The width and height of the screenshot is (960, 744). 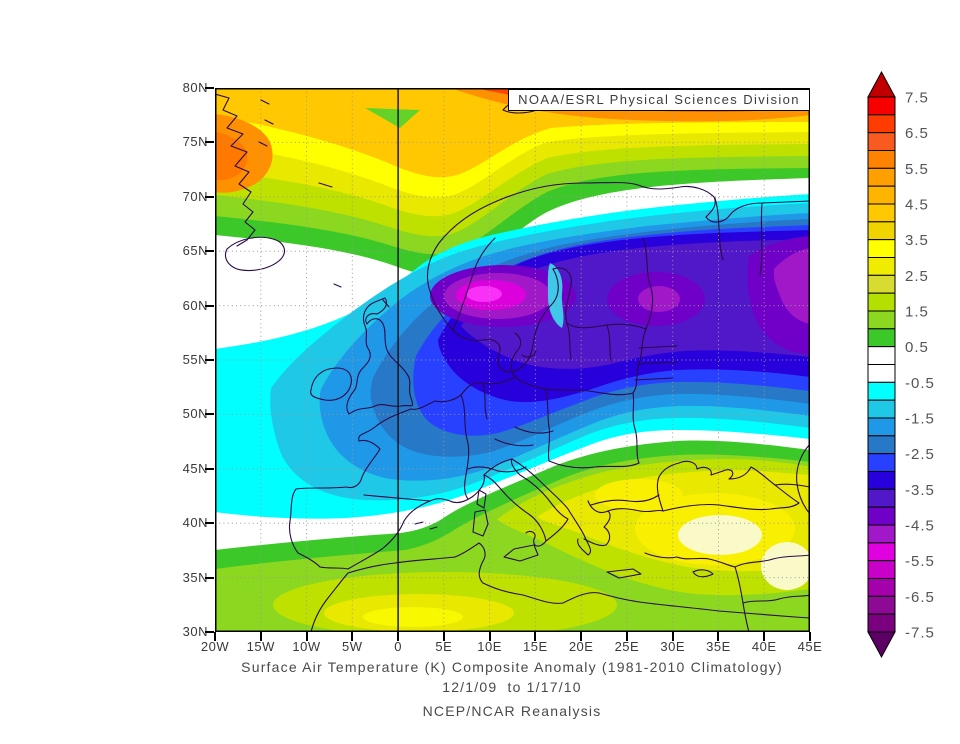 I want to click on colorbar-label: -1.5, so click(x=920, y=418).